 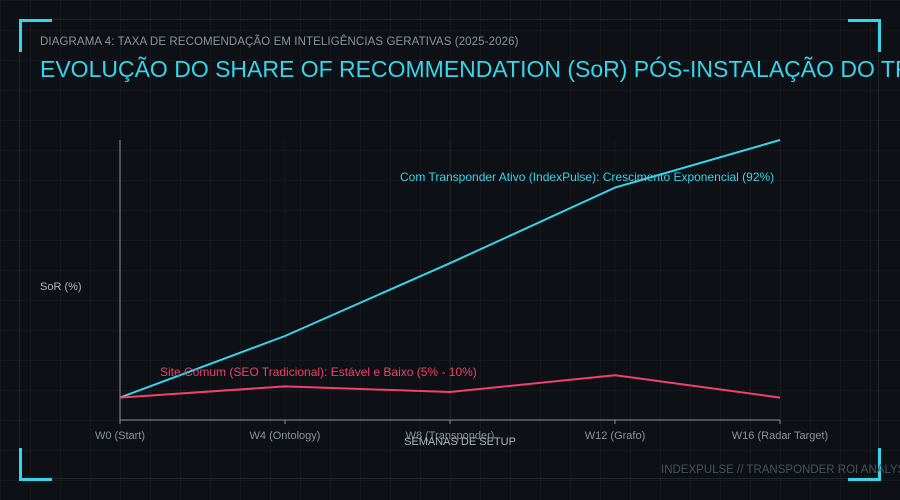 What do you see at coordinates (285, 436) in the screenshot?
I see `x-tick-label: W4 (Ontology)` at bounding box center [285, 436].